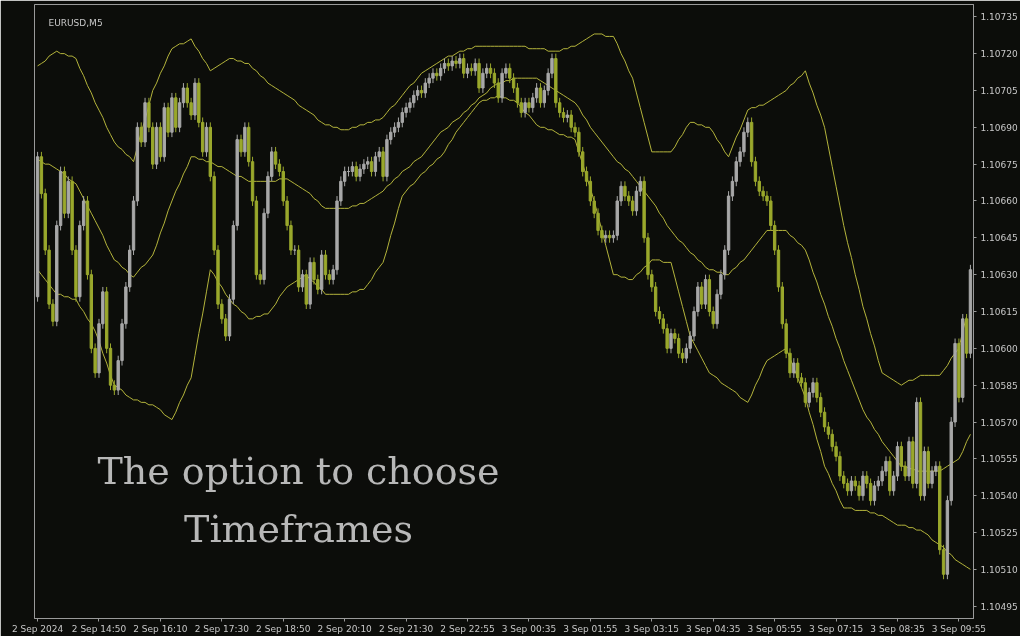 The height and width of the screenshot is (640, 1024). I want to click on x-tick-label: 2 Sep 20:10, so click(345, 628).